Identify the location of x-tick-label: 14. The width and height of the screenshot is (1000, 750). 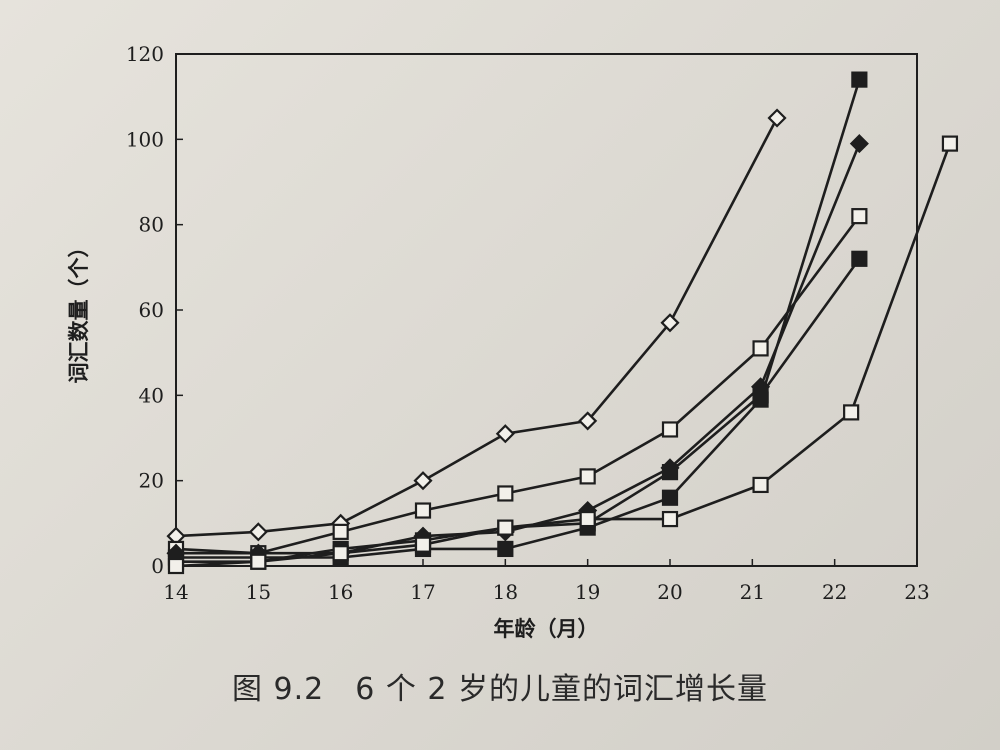
(175, 592).